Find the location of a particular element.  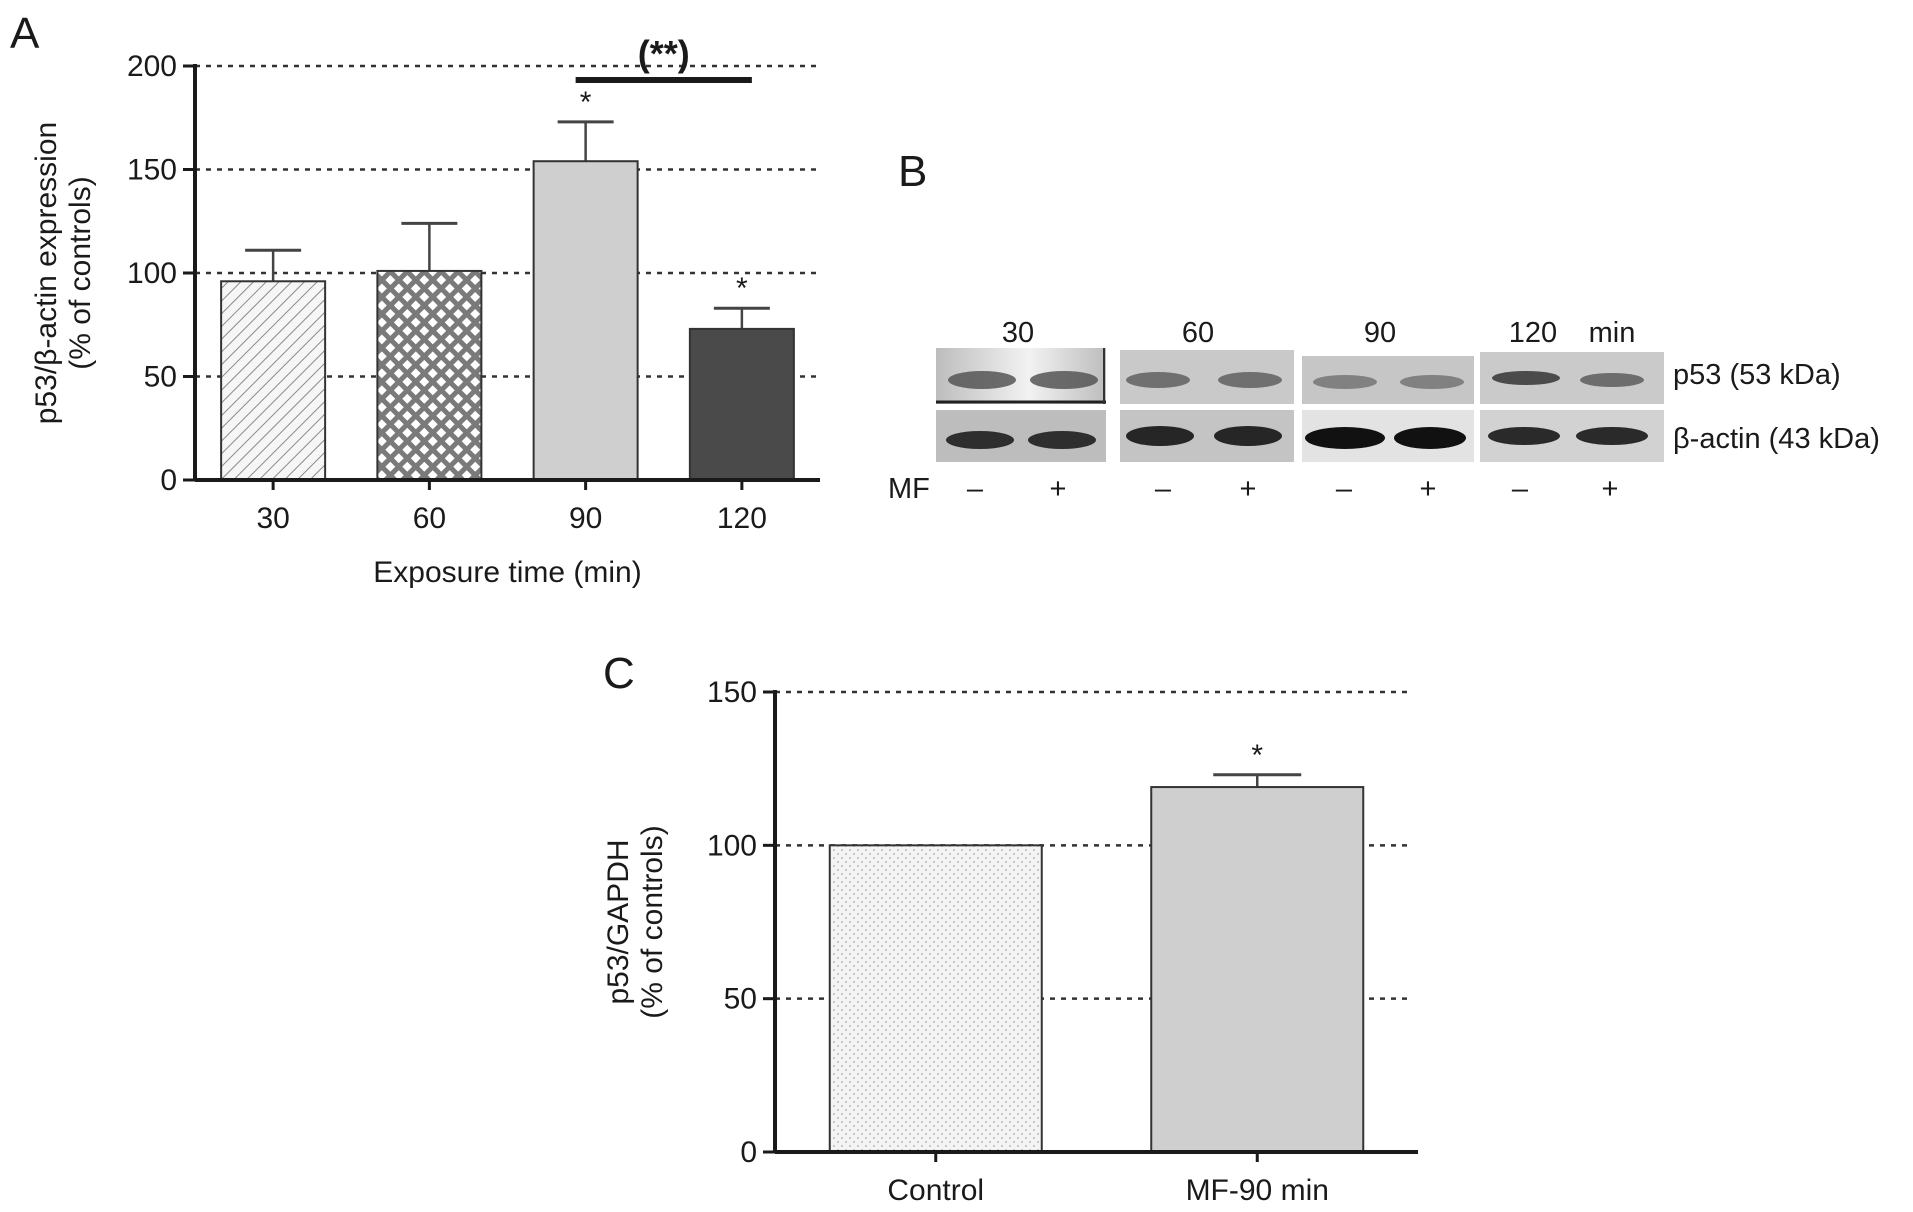

y-axis-label: p53/β-actin expression is located at coordinates (46, 273).